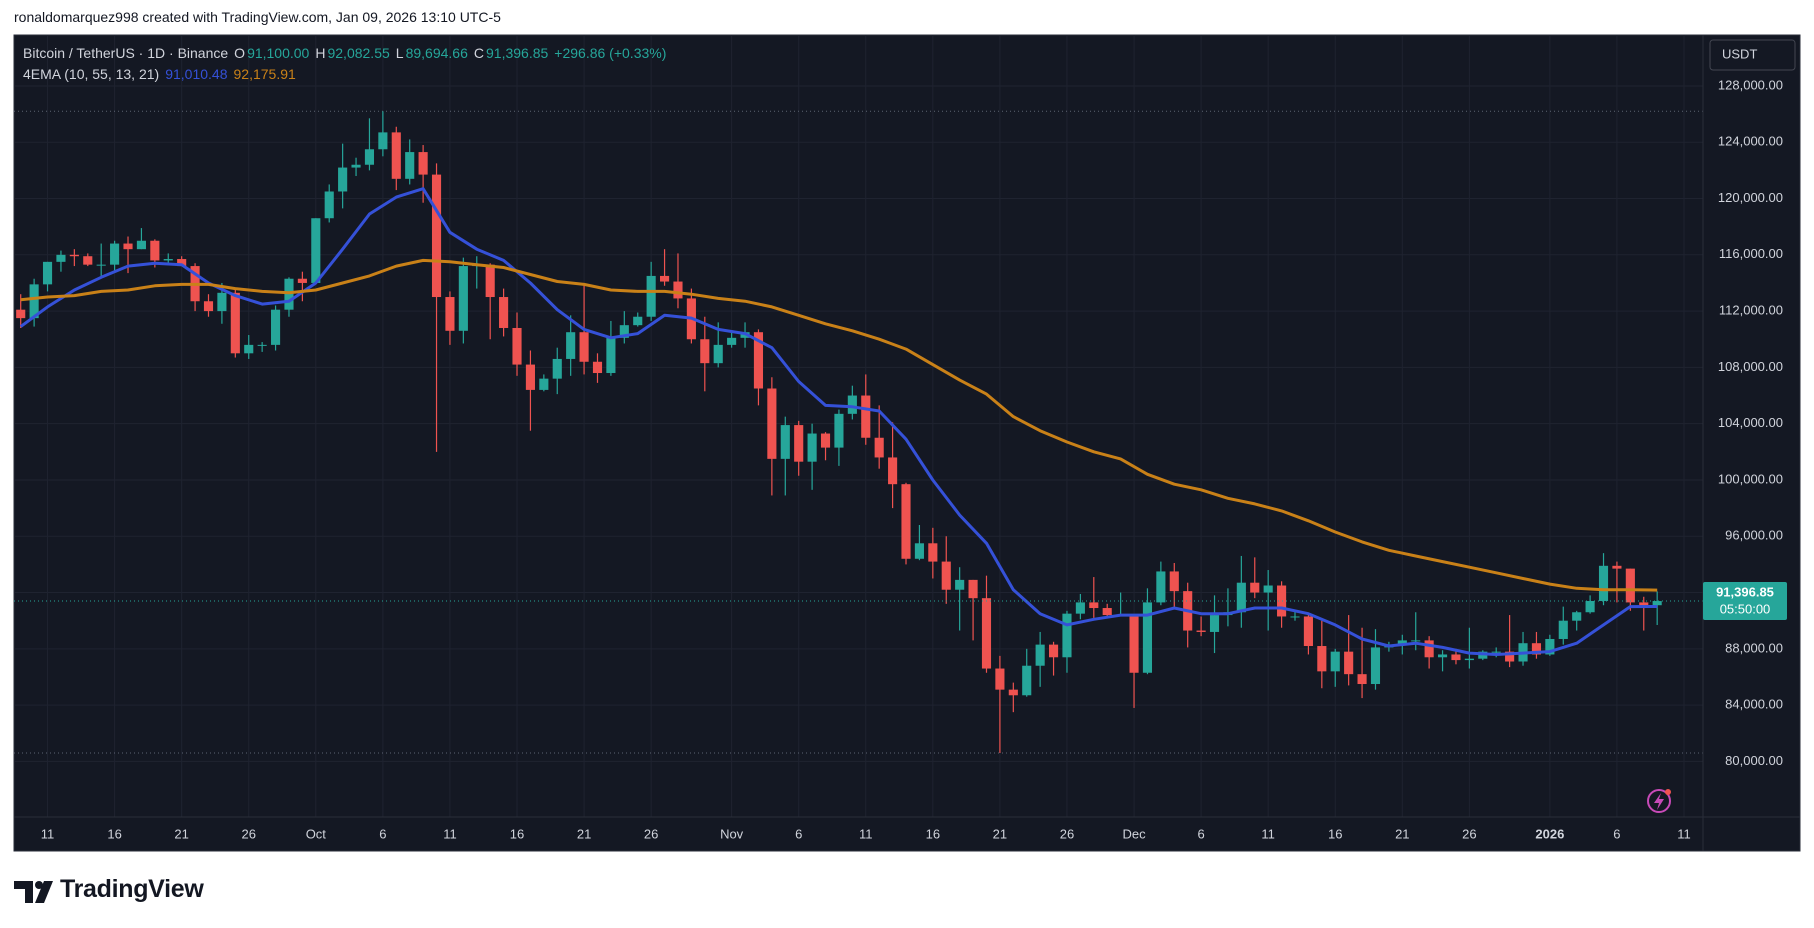 The height and width of the screenshot is (928, 1814). What do you see at coordinates (1739, 53) in the screenshot?
I see `currency-label: USDT` at bounding box center [1739, 53].